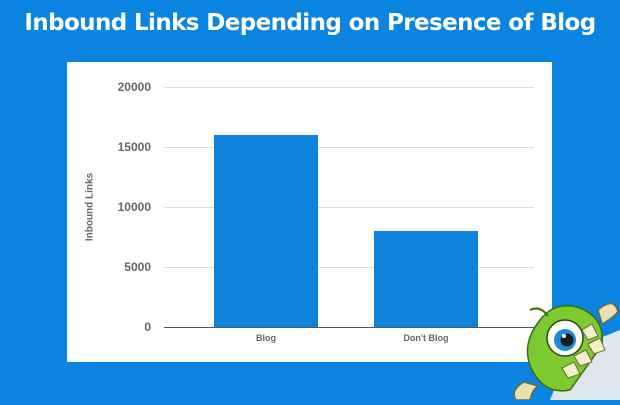 The height and width of the screenshot is (405, 620). What do you see at coordinates (90, 207) in the screenshot?
I see `y-axis-label: Inbound Links` at bounding box center [90, 207].